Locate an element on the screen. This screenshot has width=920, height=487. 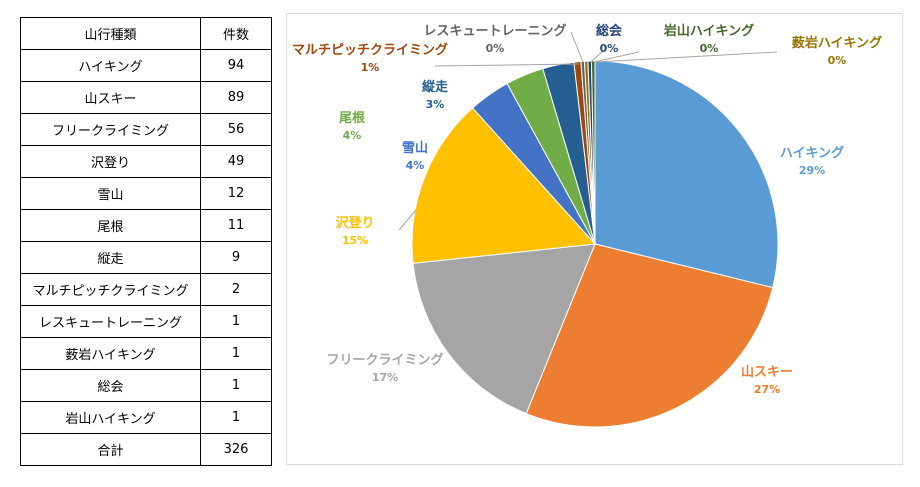
header-category: 山行種類 is located at coordinates (110, 33).